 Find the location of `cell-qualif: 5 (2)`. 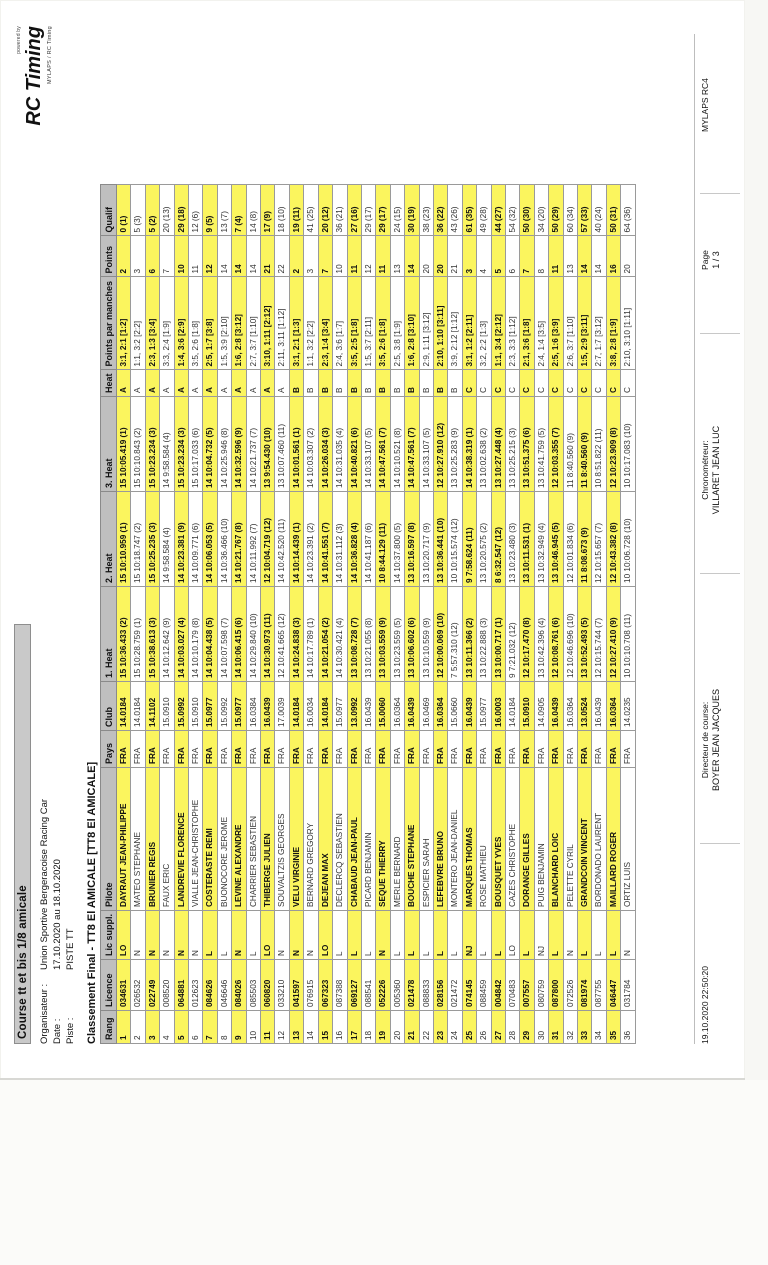

cell-qualif: 5 (2) is located at coordinates (152, 210).